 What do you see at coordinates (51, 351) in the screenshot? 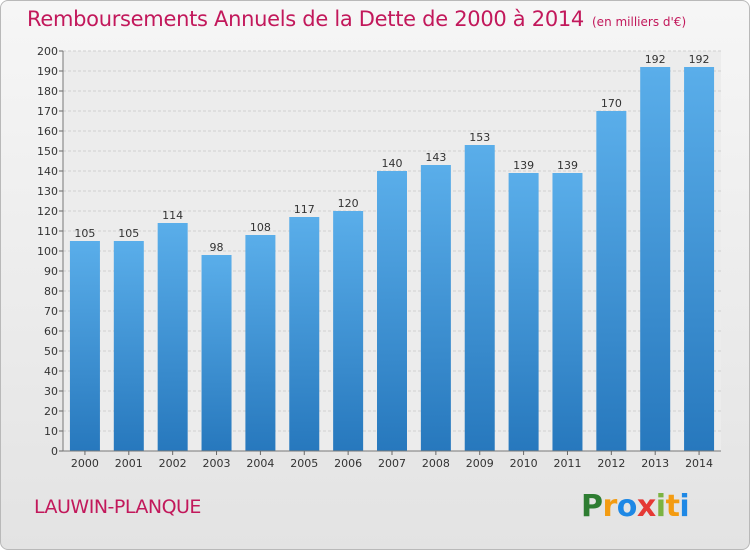
I see `y-tick-label: 50` at bounding box center [51, 351].